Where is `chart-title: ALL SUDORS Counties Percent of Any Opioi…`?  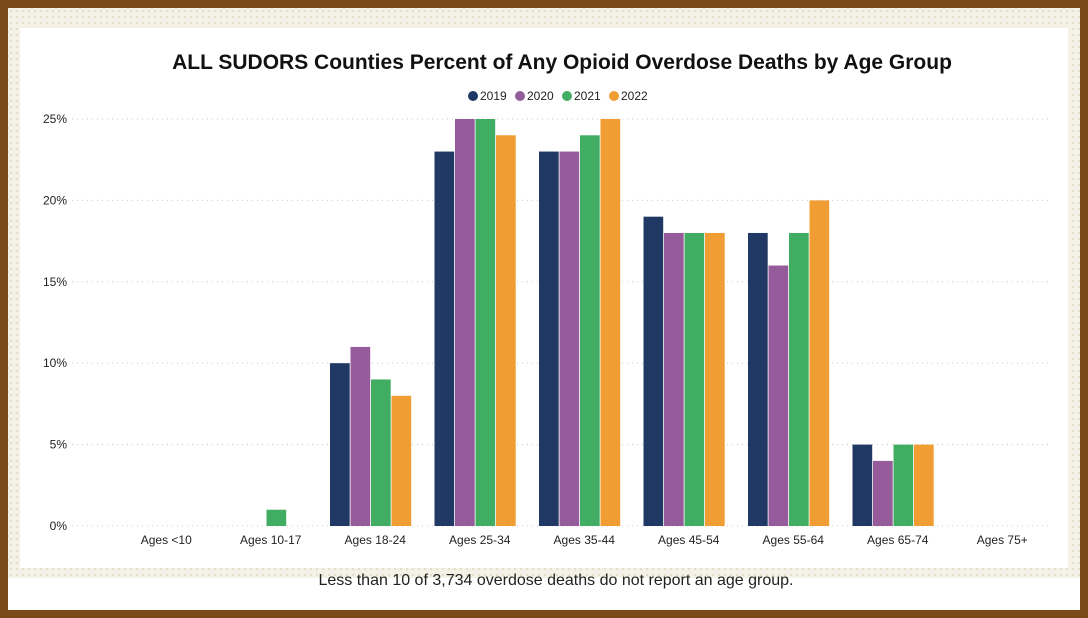
chart-title: ALL SUDORS Counties Percent of Any Opioi… is located at coordinates (562, 62).